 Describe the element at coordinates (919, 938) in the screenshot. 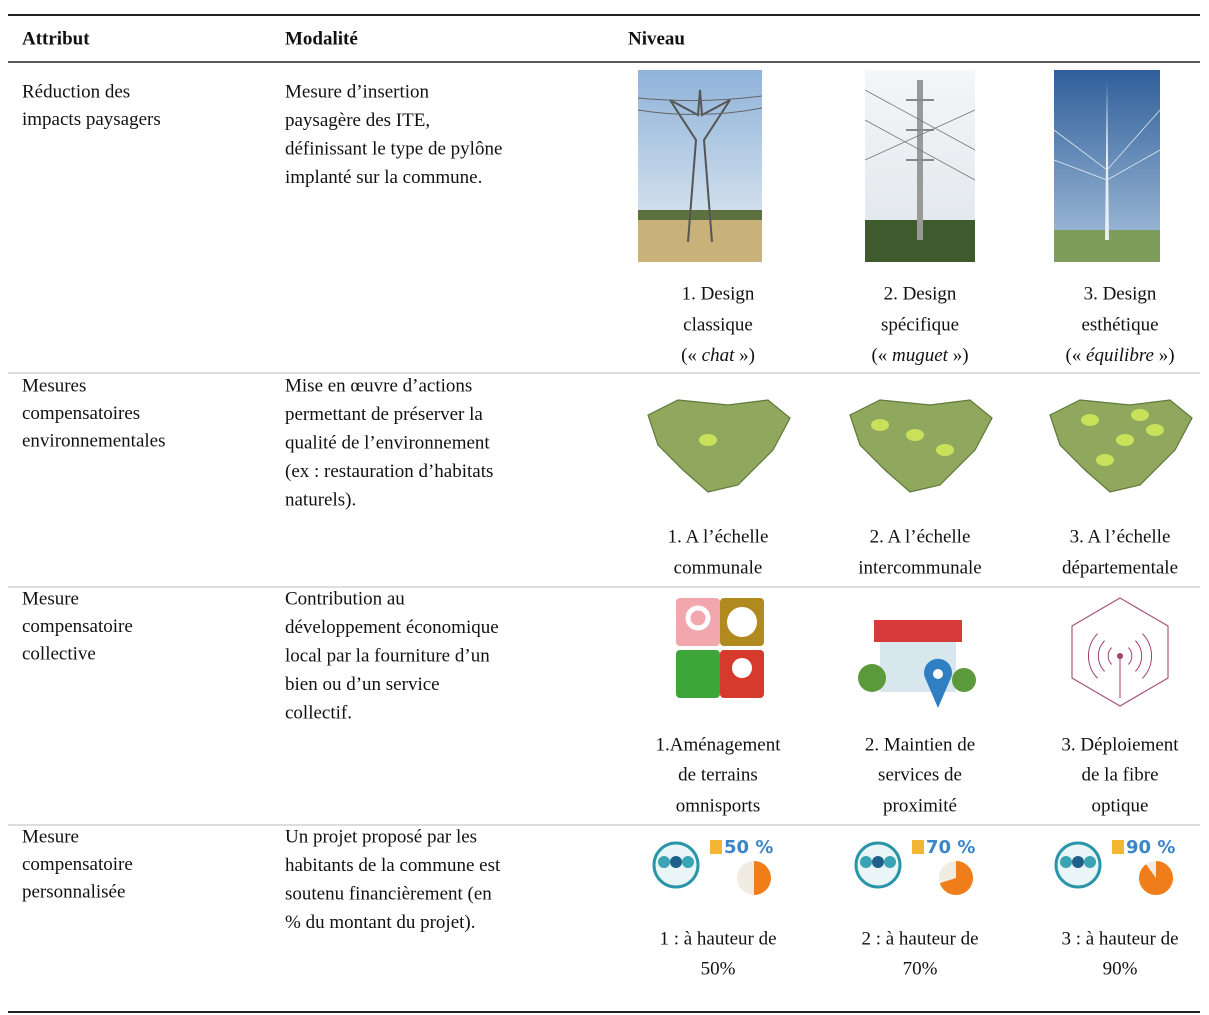

I see `level-label: 2 : à hauteur de` at that location.